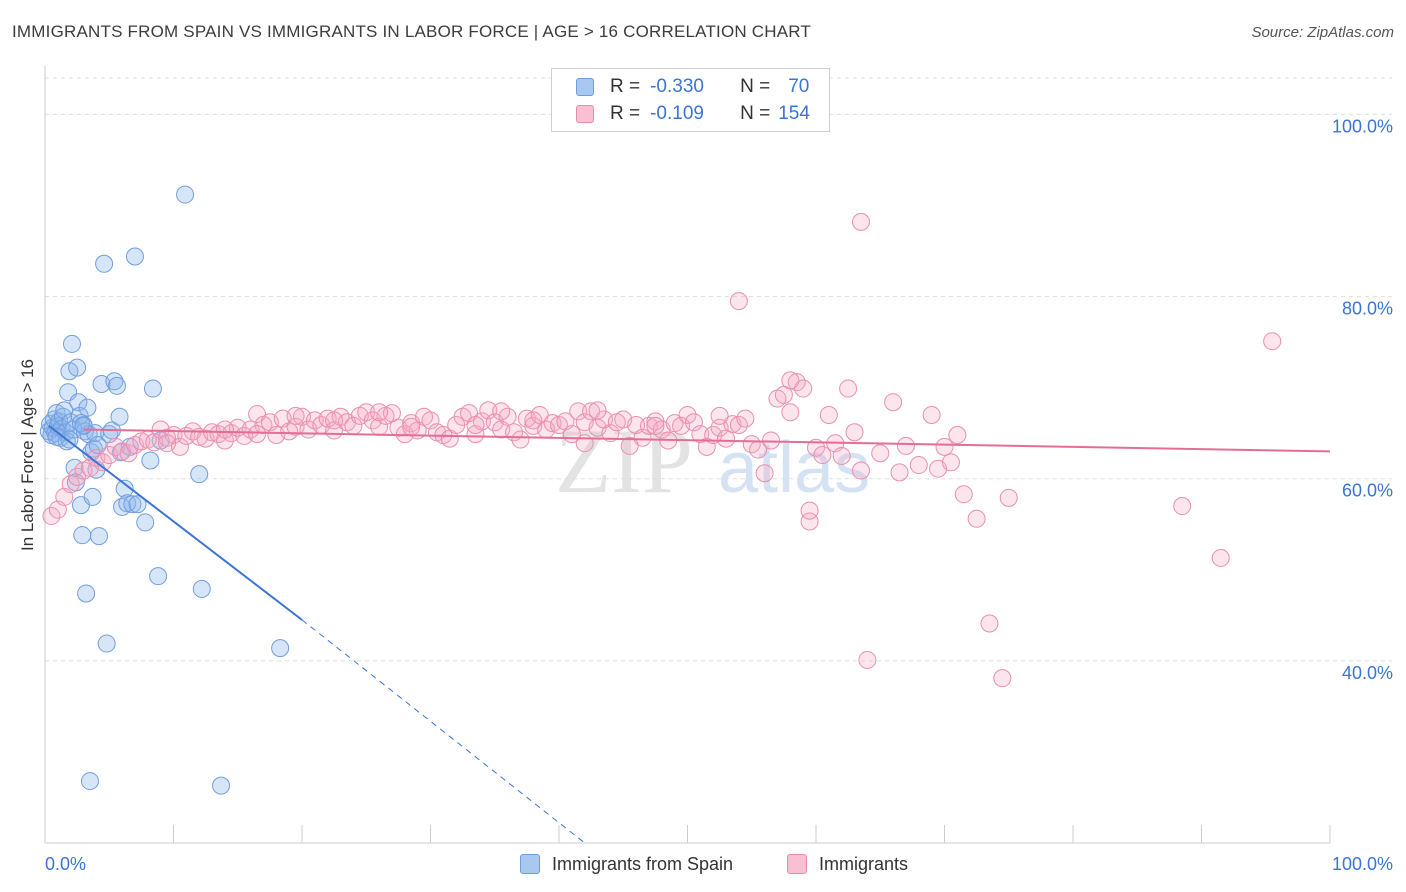 The image size is (1406, 892). I want to click on trendline-spain-extension, so click(443, 731).